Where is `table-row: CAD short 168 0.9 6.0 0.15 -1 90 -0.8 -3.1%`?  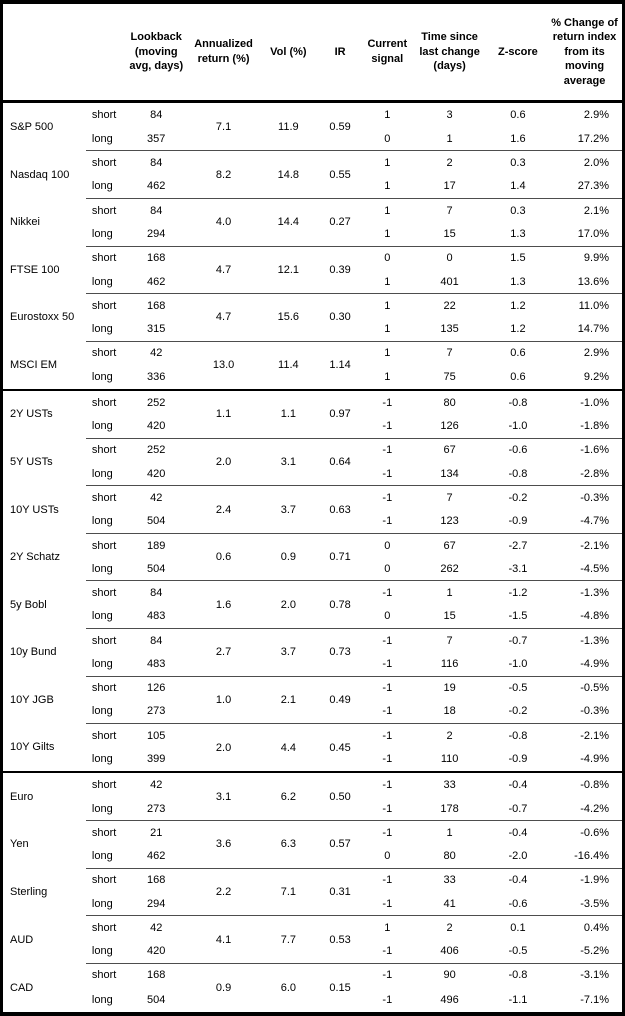
table-row: CAD short 168 0.9 6.0 0.15 -1 90 -0.8 -3.1% is located at coordinates (312, 989).